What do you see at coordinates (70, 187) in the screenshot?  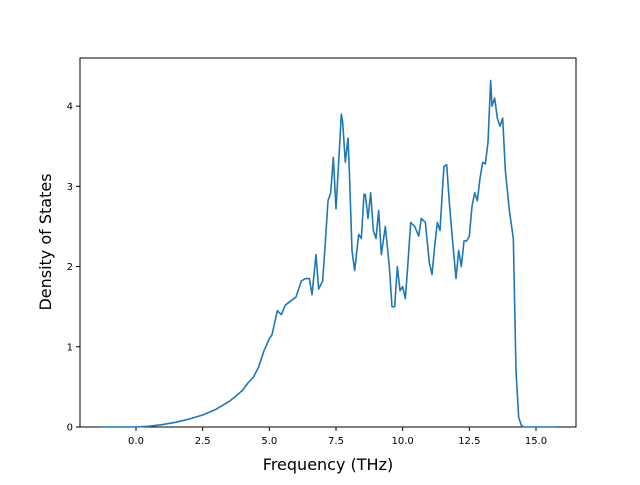 I see `y-tick-label: 3` at bounding box center [70, 187].